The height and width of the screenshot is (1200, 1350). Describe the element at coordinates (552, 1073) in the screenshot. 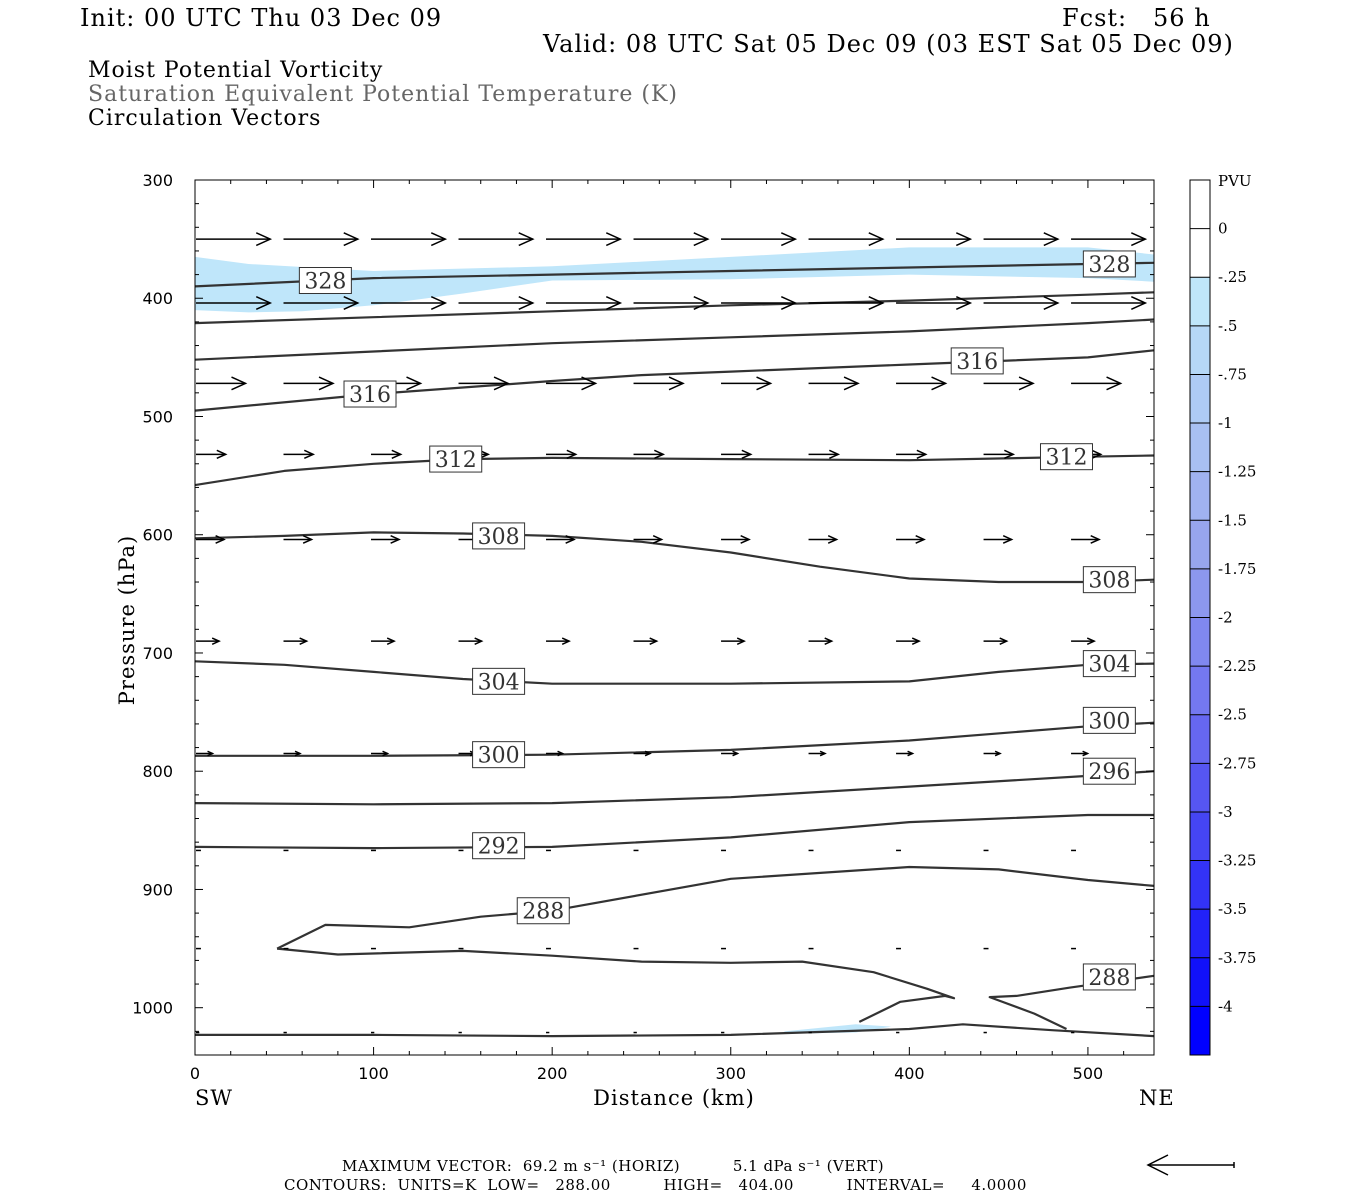

I see `x-tick-label: 200` at that location.